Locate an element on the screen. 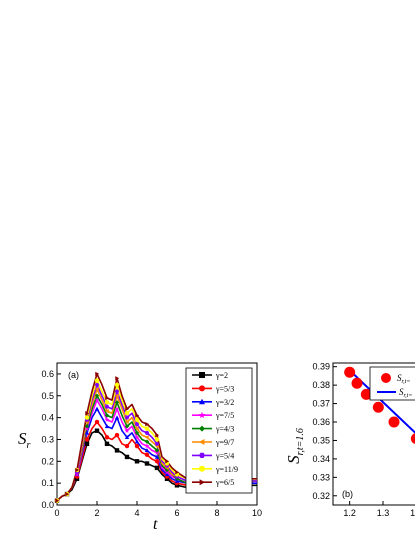 The height and width of the screenshot is (537, 415). panel-a-xlabel: t is located at coordinates (155, 524).